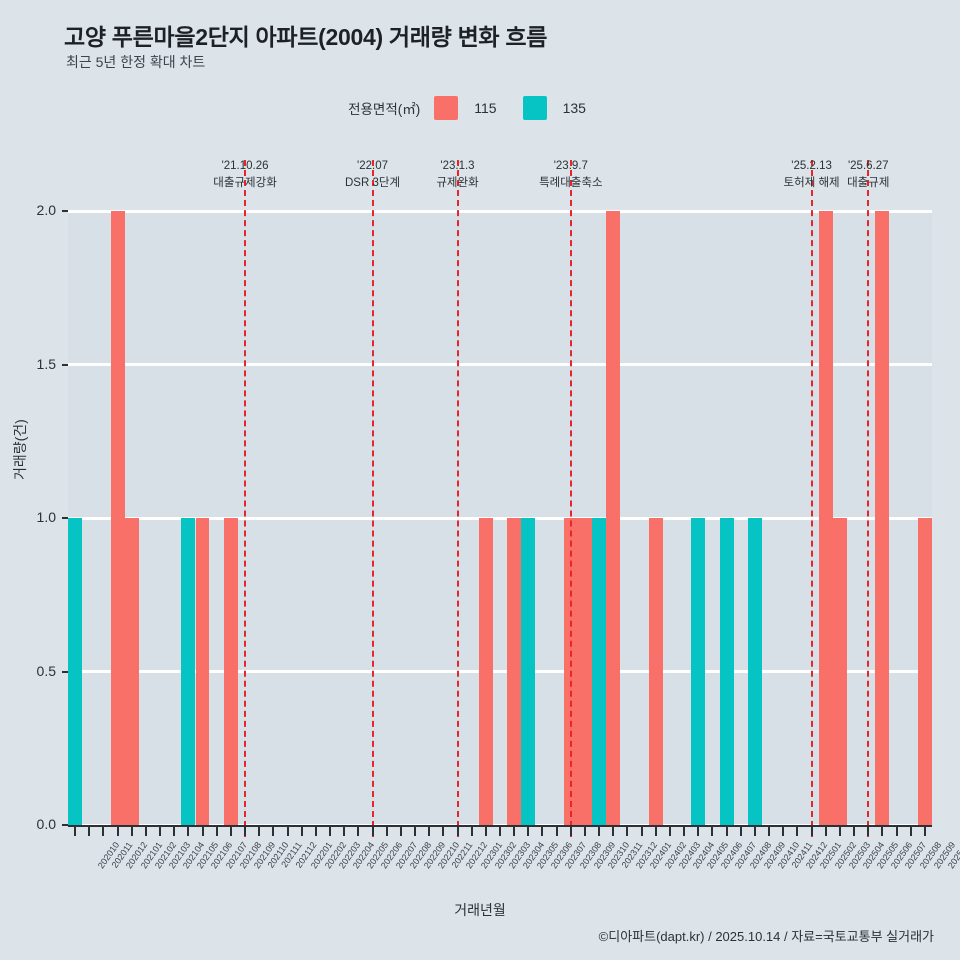  I want to click on event-label-202506: '25.6.27 대출규제, so click(868, 175).